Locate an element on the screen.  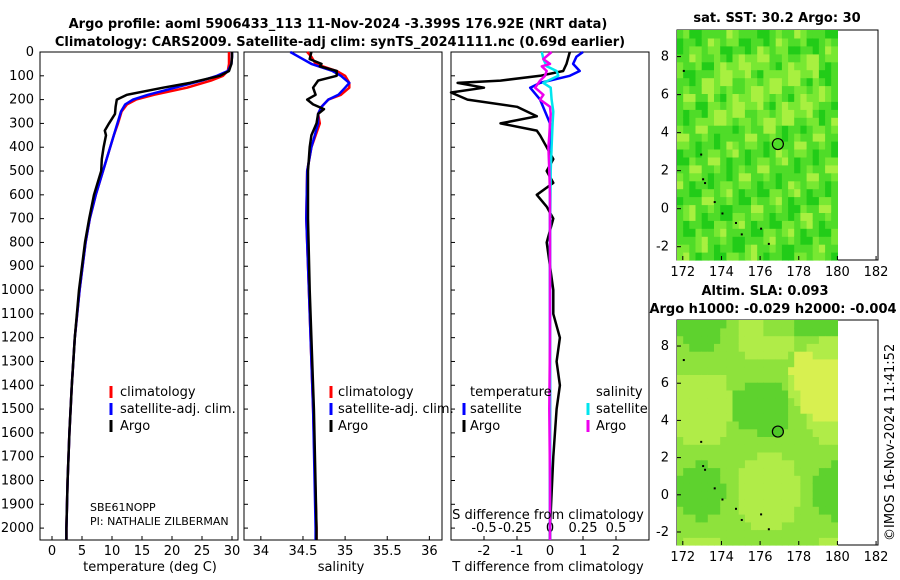
map-x-tick-label: 172 is located at coordinates (682, 557).